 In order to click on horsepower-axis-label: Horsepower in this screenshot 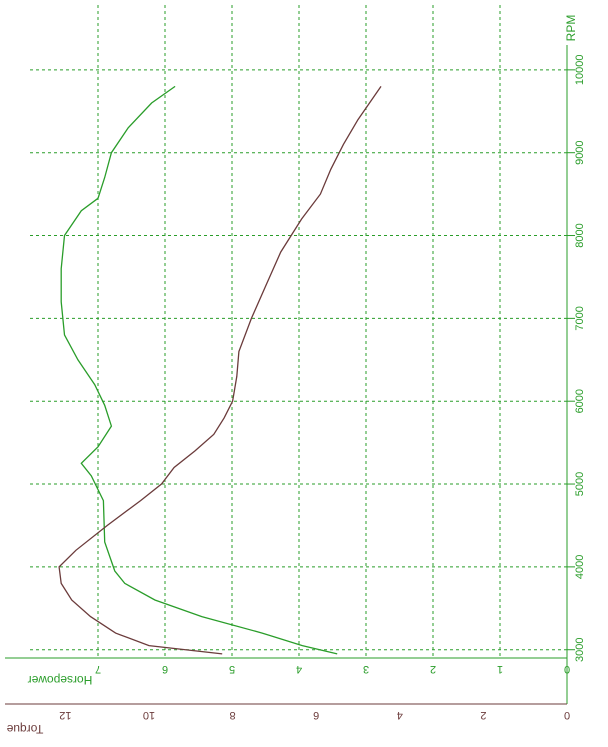, I will do `click(60, 680)`.